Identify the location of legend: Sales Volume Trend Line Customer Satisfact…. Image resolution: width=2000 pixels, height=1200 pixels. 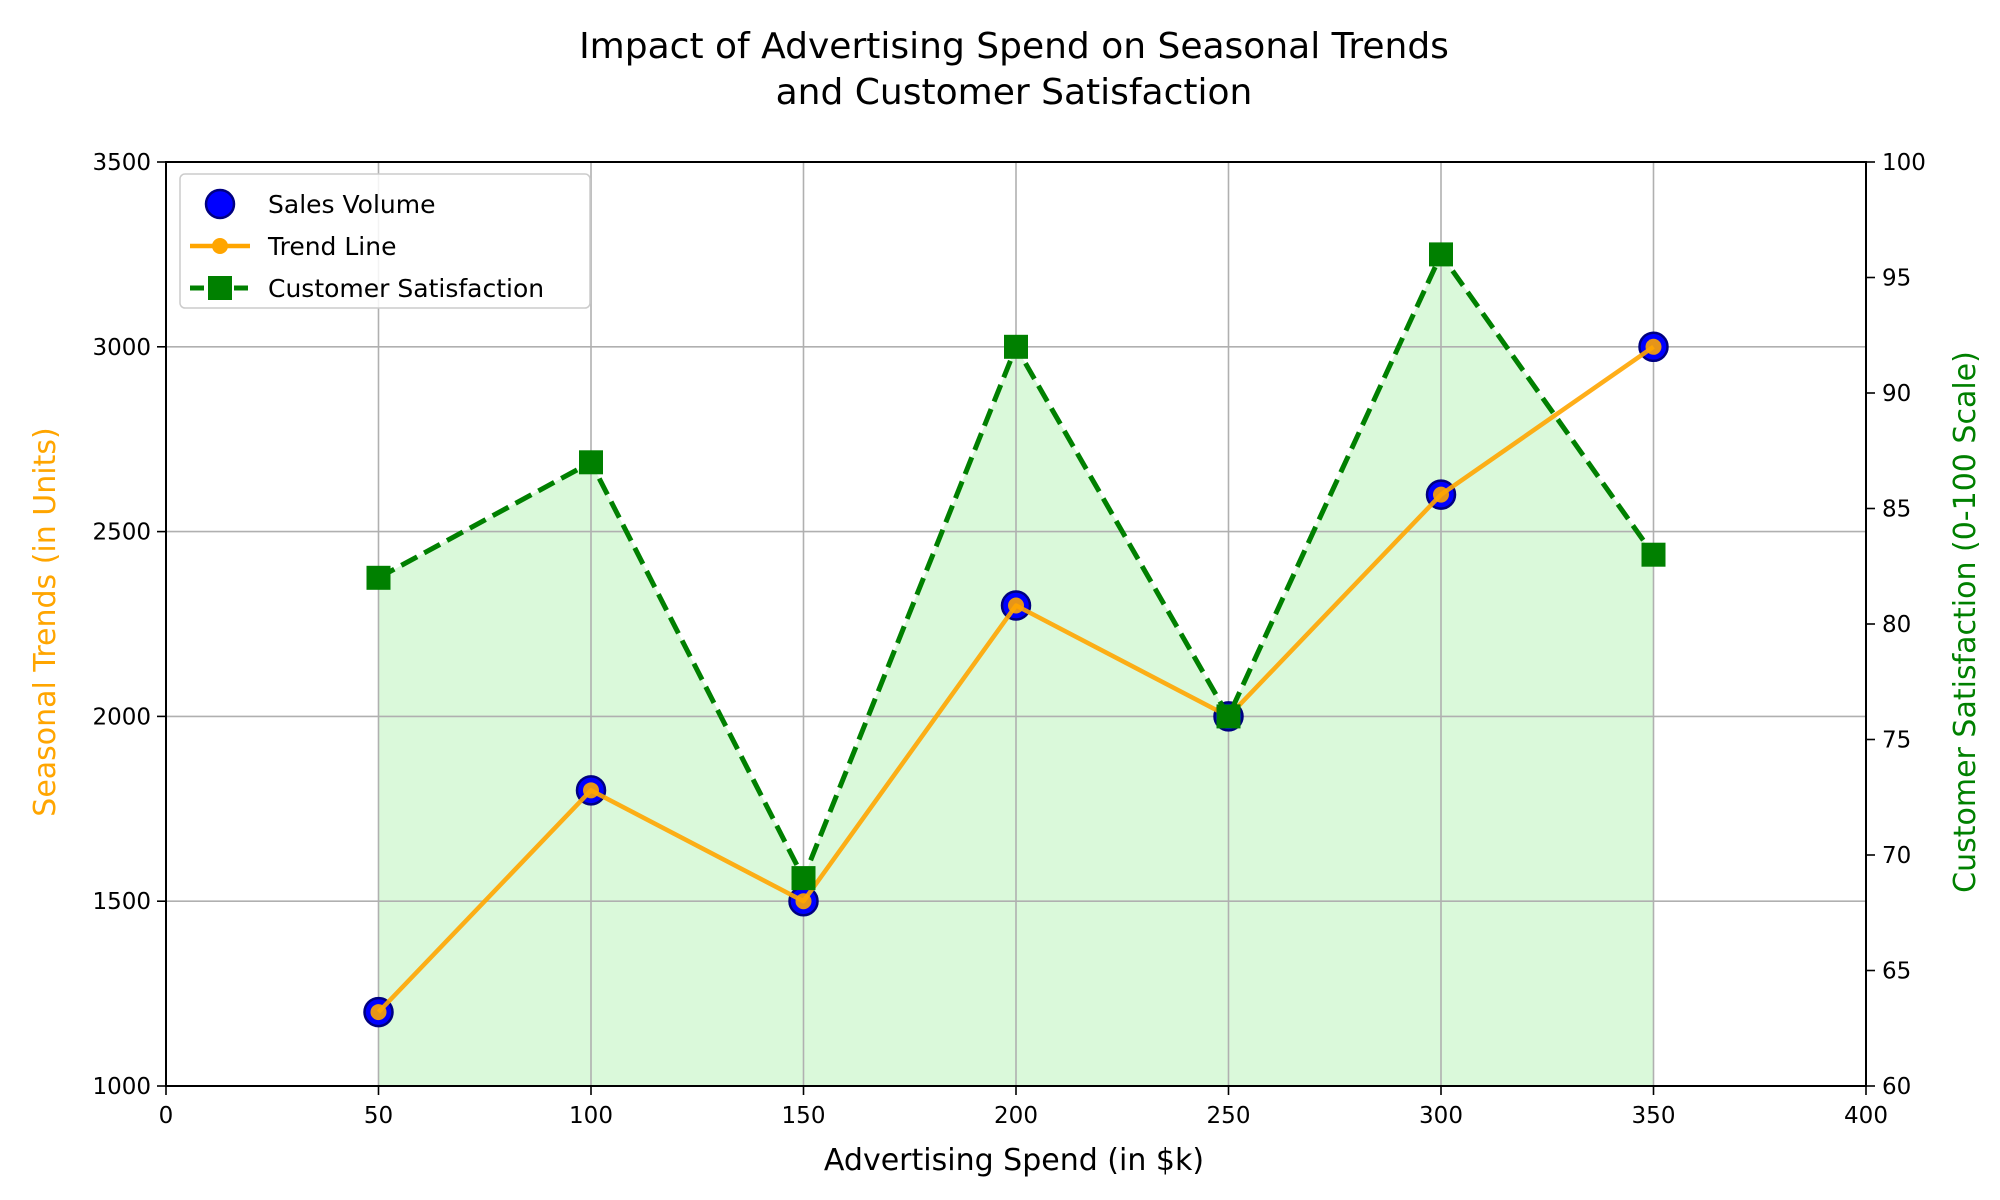
(385, 241).